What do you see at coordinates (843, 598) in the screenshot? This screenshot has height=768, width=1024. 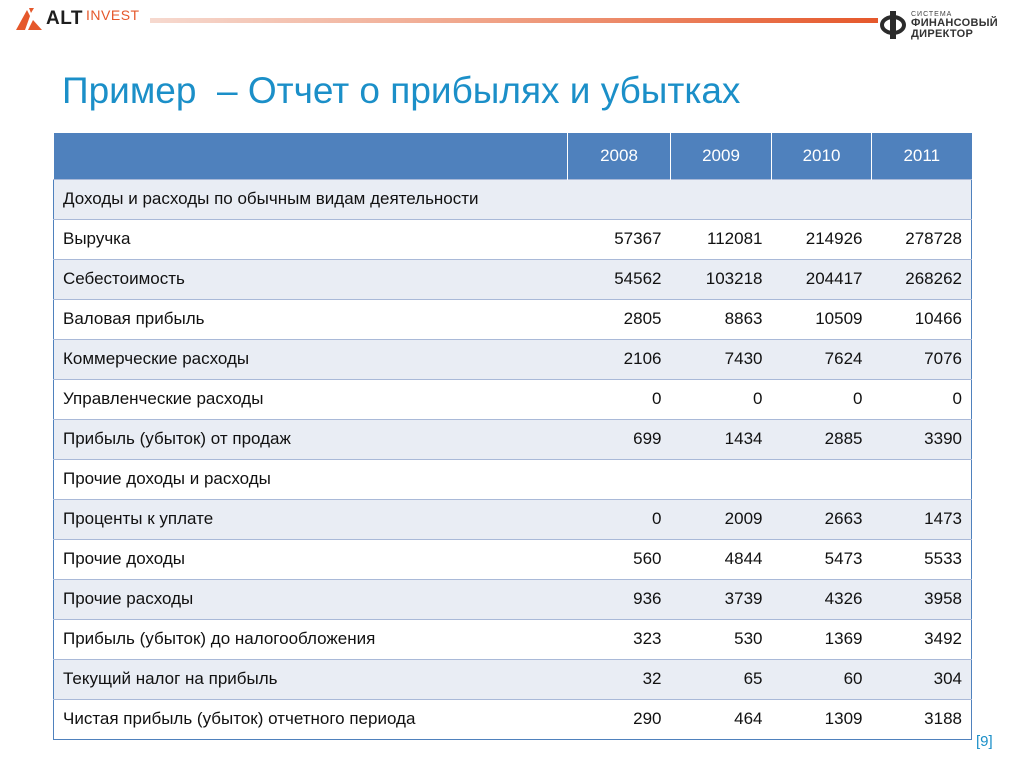 I see `value-cell: 4326` at bounding box center [843, 598].